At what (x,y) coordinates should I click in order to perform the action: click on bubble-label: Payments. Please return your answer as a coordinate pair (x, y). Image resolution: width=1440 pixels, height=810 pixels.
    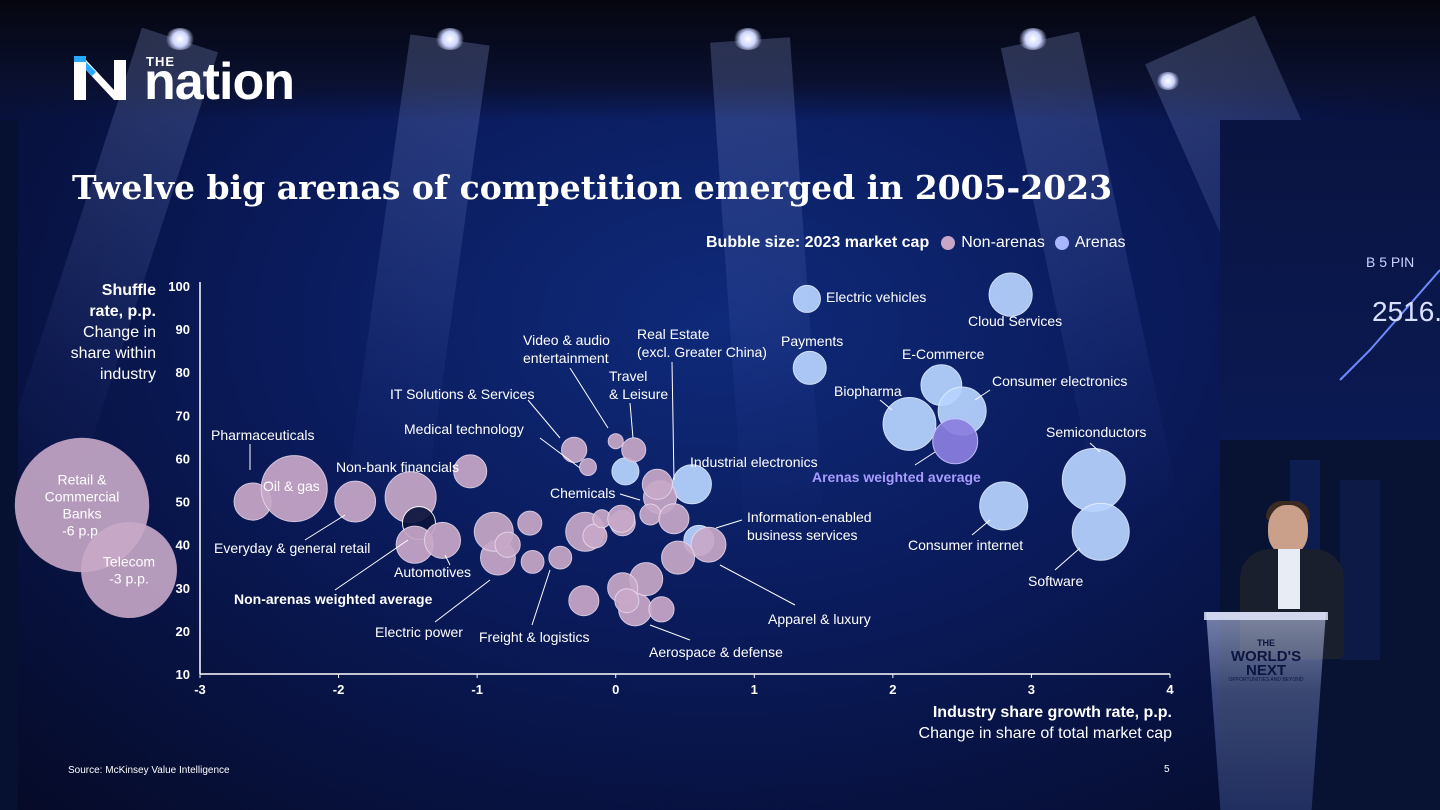
    Looking at the image, I should click on (812, 341).